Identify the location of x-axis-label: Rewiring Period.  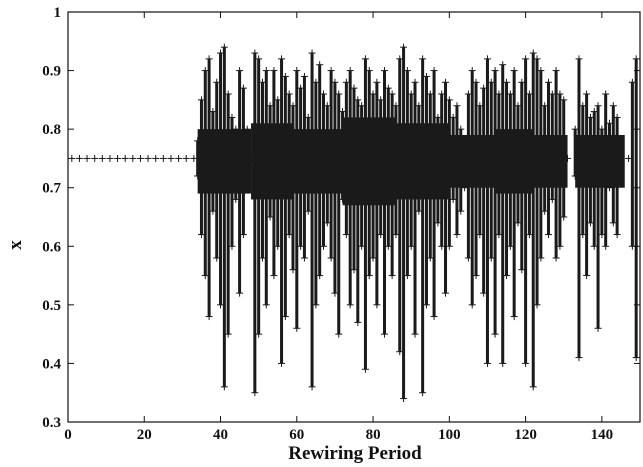
(355, 453).